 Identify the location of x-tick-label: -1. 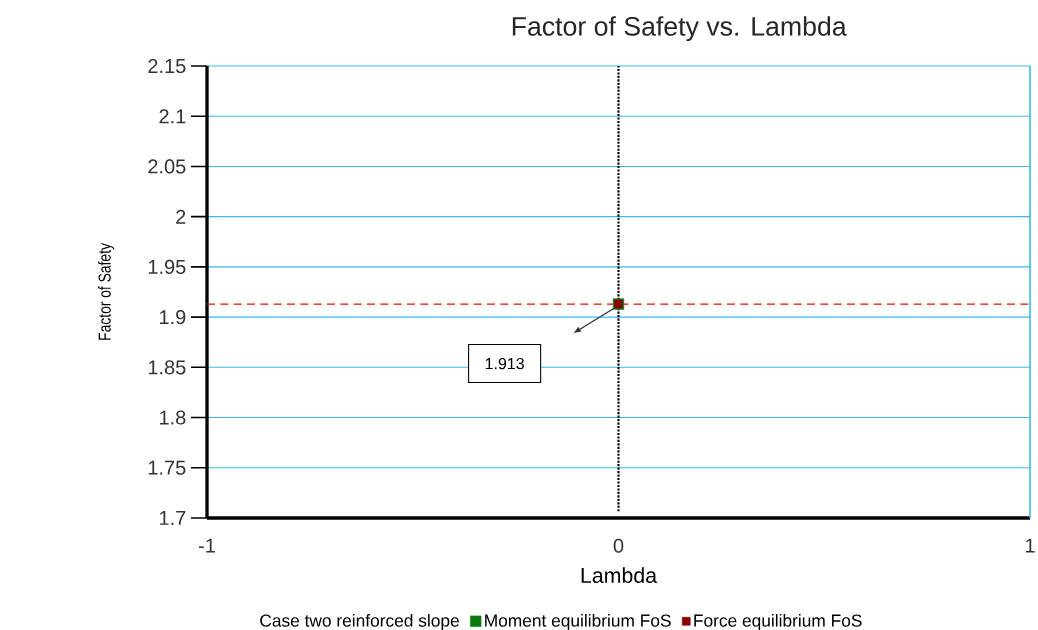
(206, 545).